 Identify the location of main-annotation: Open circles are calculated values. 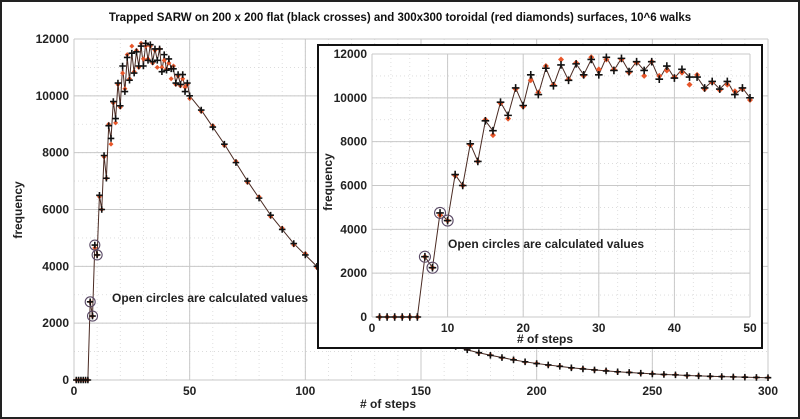
(210, 298).